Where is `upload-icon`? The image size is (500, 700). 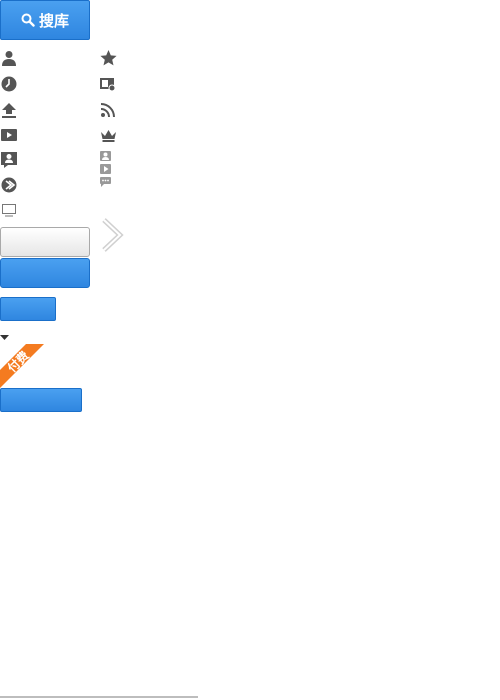
upload-icon is located at coordinates (9, 110).